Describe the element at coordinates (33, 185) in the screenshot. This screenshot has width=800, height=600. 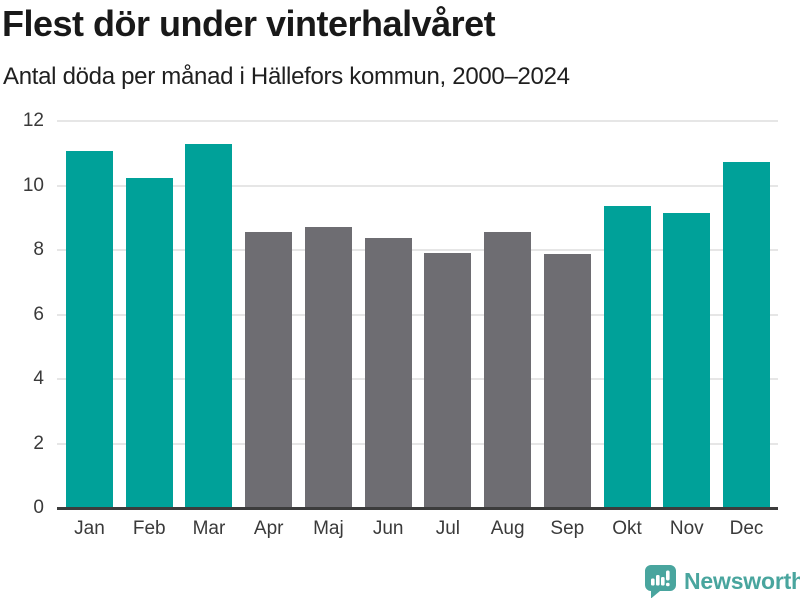
I see `y-tick-label-10: 10` at that location.